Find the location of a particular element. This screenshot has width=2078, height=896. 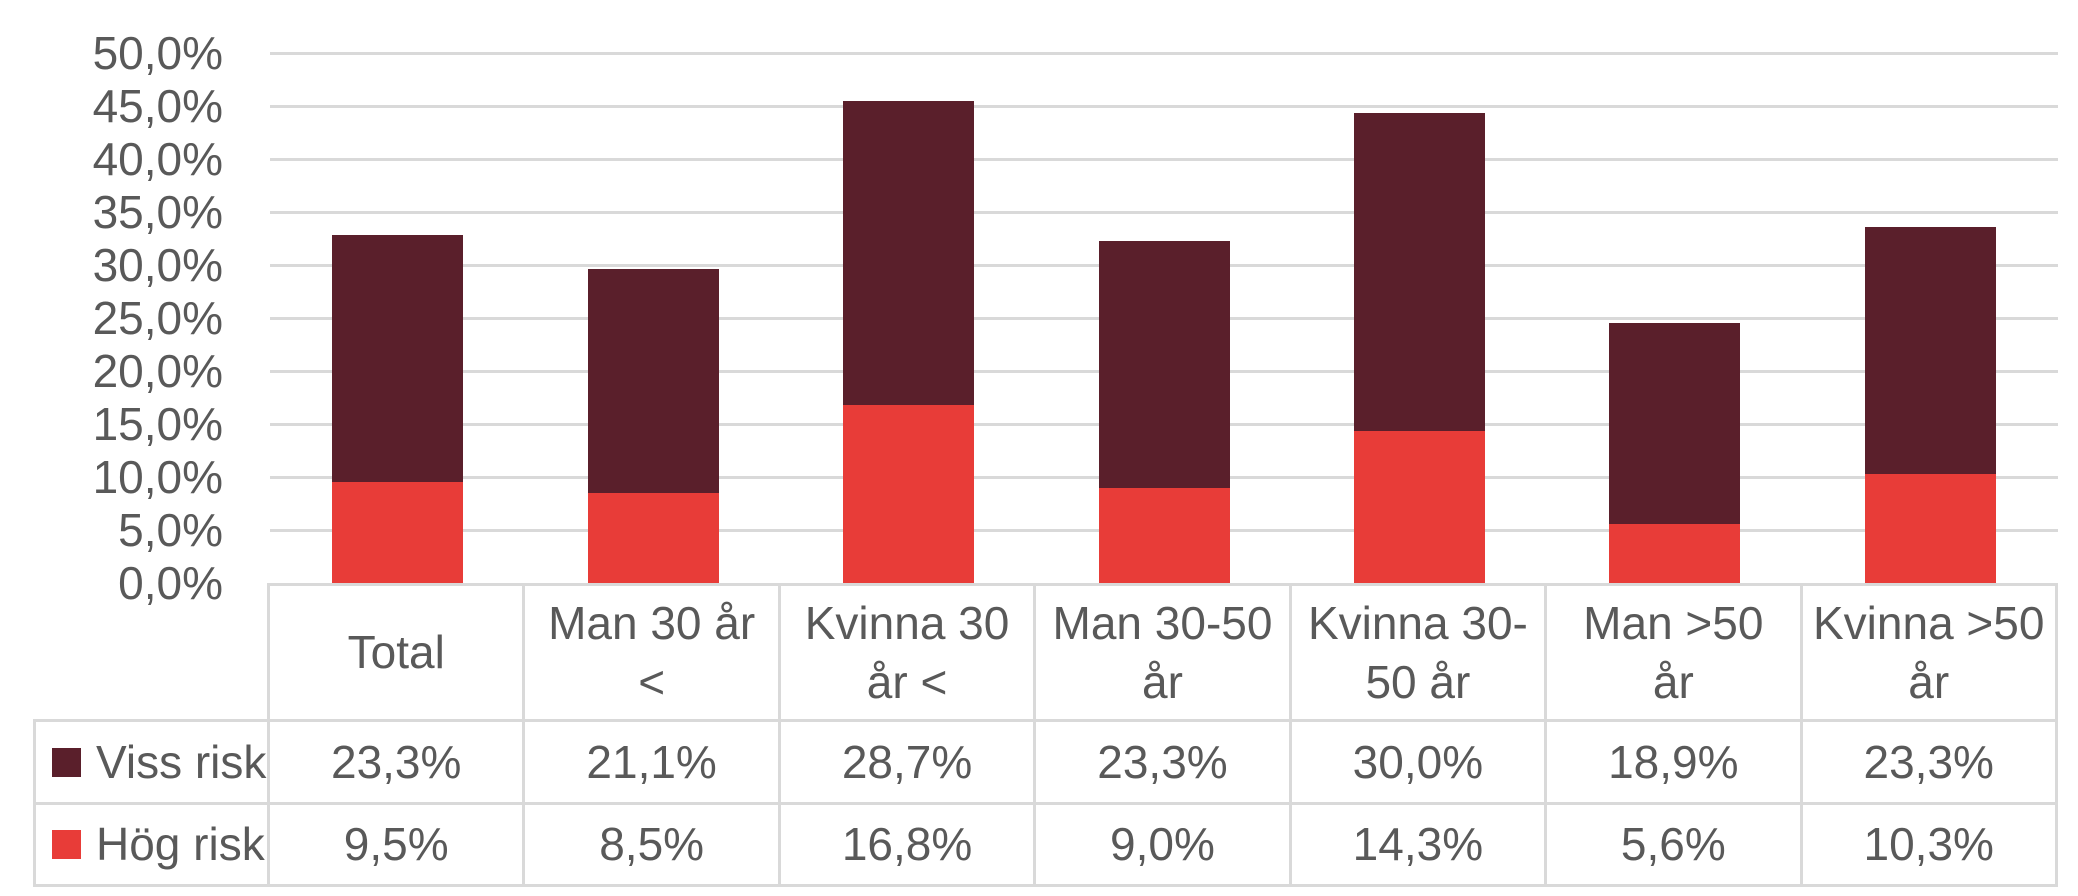

table-stub-cell is located at coordinates (151, 652).